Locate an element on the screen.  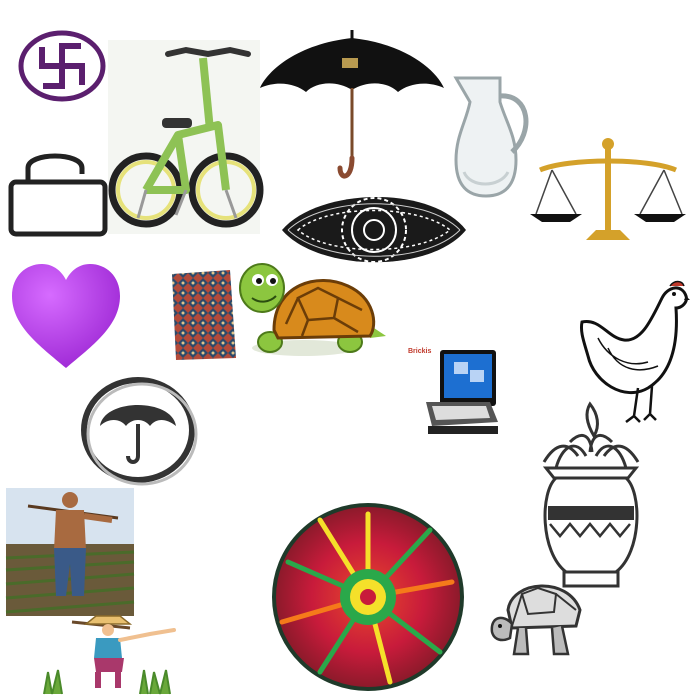
bicycle-icon is located at coordinates (186, 137).